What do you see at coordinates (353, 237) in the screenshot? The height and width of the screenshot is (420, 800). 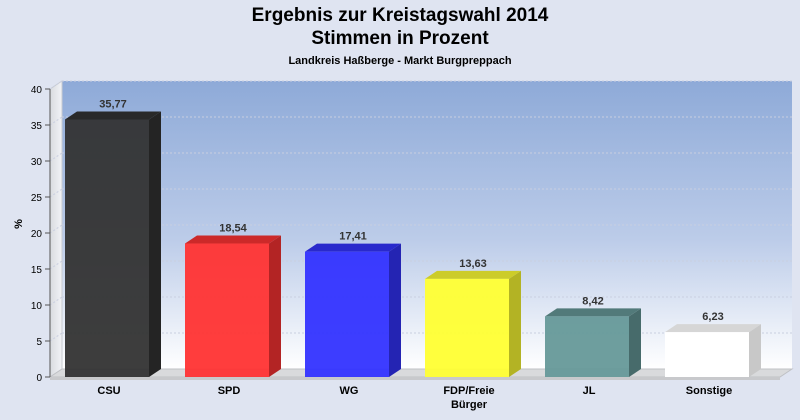 I see `data-label: 17,41` at bounding box center [353, 237].